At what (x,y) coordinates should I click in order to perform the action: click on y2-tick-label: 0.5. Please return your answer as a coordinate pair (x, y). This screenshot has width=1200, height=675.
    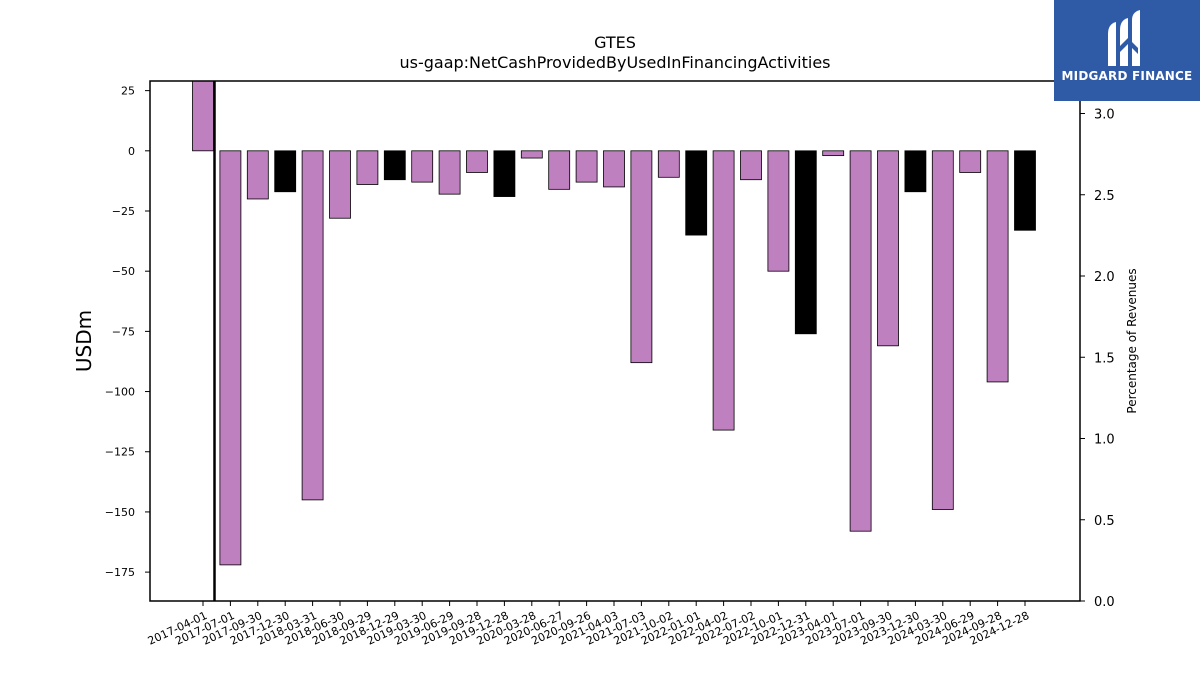
    Looking at the image, I should click on (1104, 521).